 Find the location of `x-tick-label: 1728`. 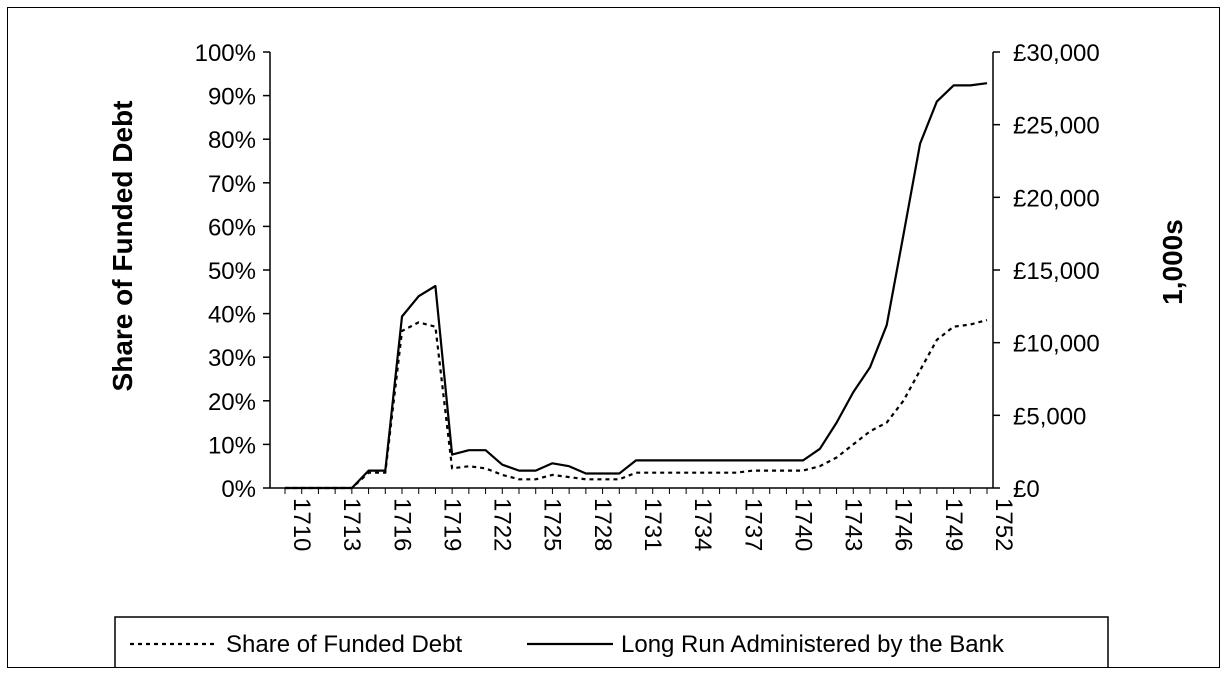

x-tick-label: 1728 is located at coordinates (602, 524).